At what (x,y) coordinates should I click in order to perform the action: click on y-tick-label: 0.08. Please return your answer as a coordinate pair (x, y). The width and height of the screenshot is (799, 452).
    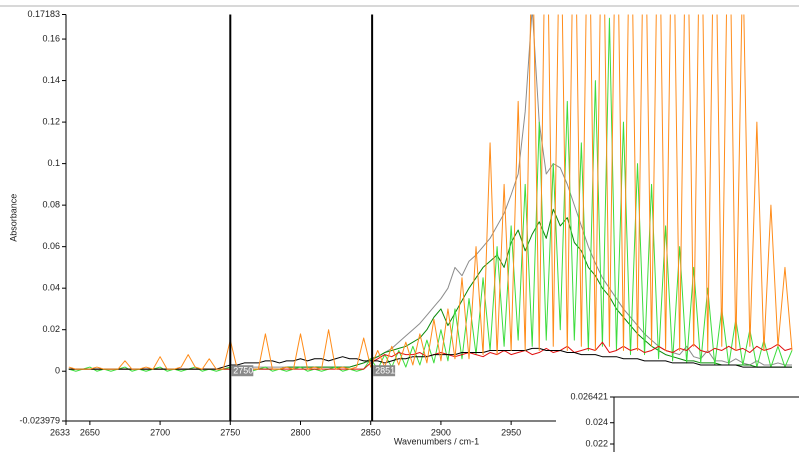
    Looking at the image, I should click on (51, 205).